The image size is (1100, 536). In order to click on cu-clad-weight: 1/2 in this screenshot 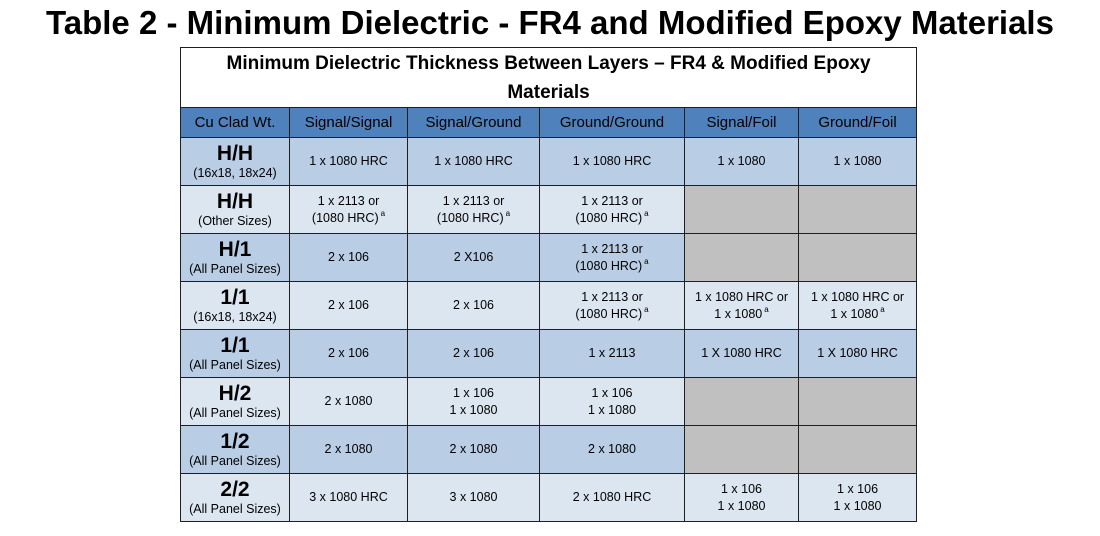, I will do `click(235, 441)`.